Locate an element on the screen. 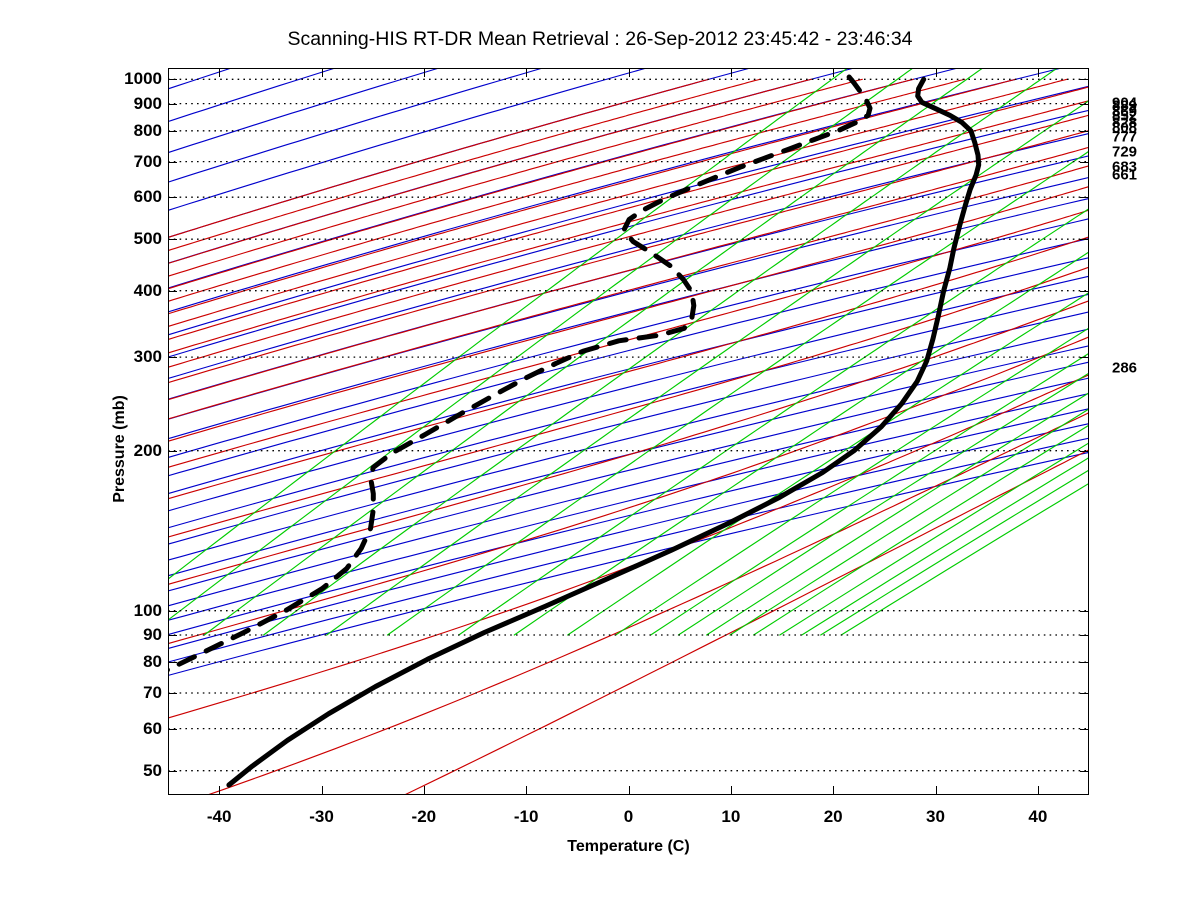 The image size is (1200, 900). y-axis-title: Pressure (mb) is located at coordinates (119, 449).